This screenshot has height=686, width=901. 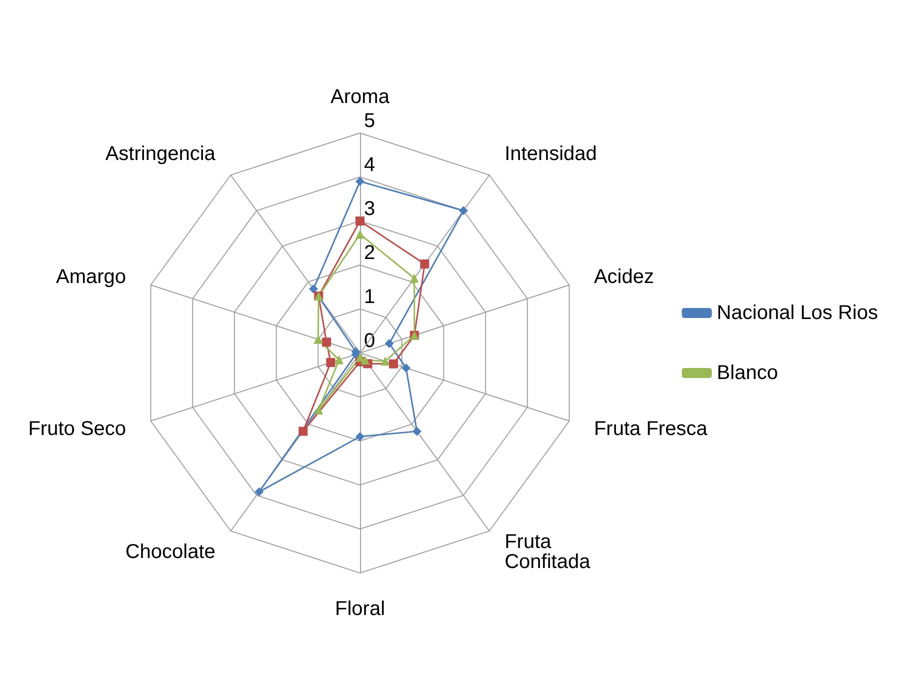 I want to click on spoke-label: Fruto Seco, so click(x=77, y=429).